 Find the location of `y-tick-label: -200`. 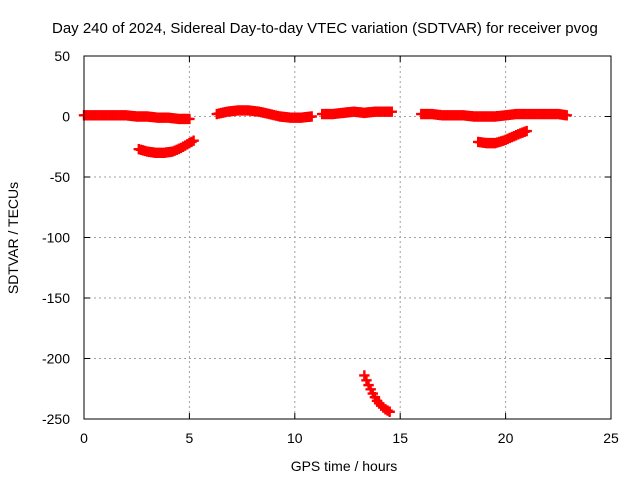

y-tick-label: -200 is located at coordinates (56, 359).